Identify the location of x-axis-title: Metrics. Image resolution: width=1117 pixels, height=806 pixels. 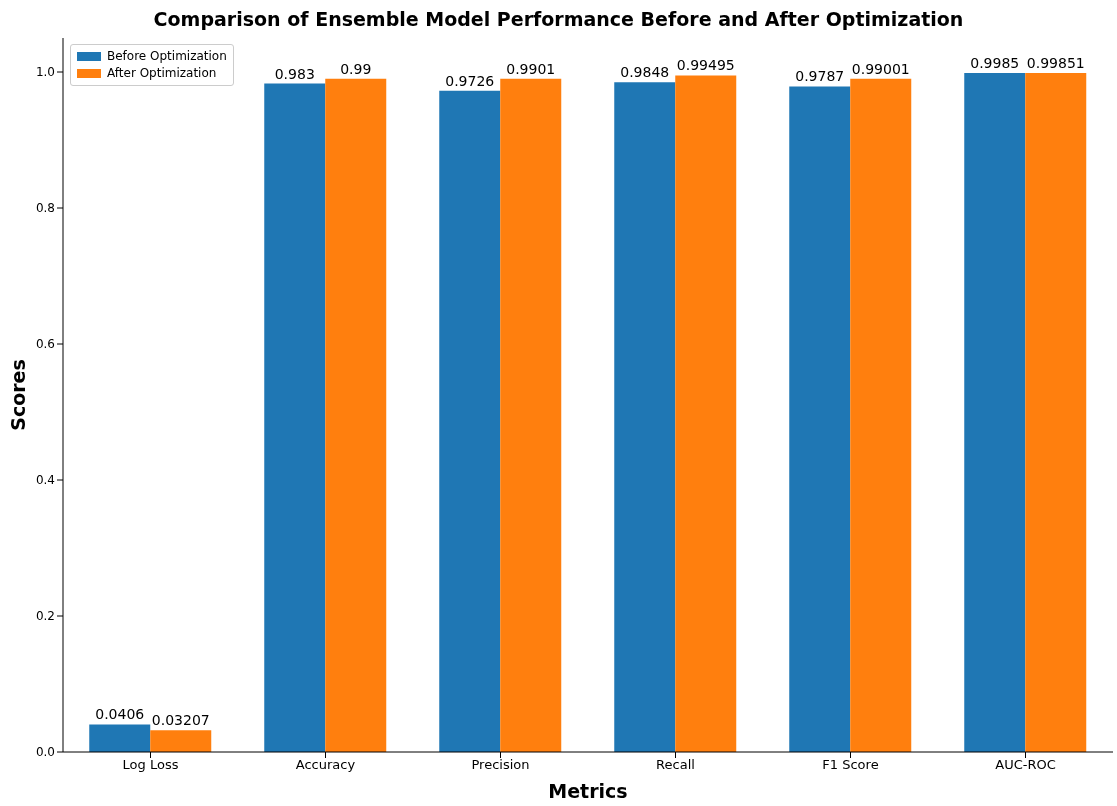
(588, 791).